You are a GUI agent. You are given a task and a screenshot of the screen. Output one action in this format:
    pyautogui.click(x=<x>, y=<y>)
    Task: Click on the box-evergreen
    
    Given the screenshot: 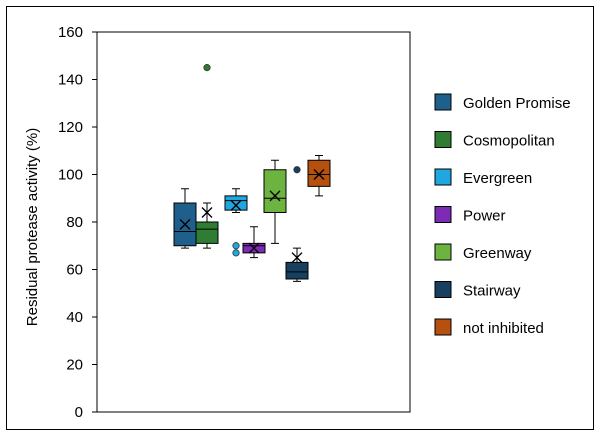 What is the action you would take?
    pyautogui.click(x=236, y=222)
    